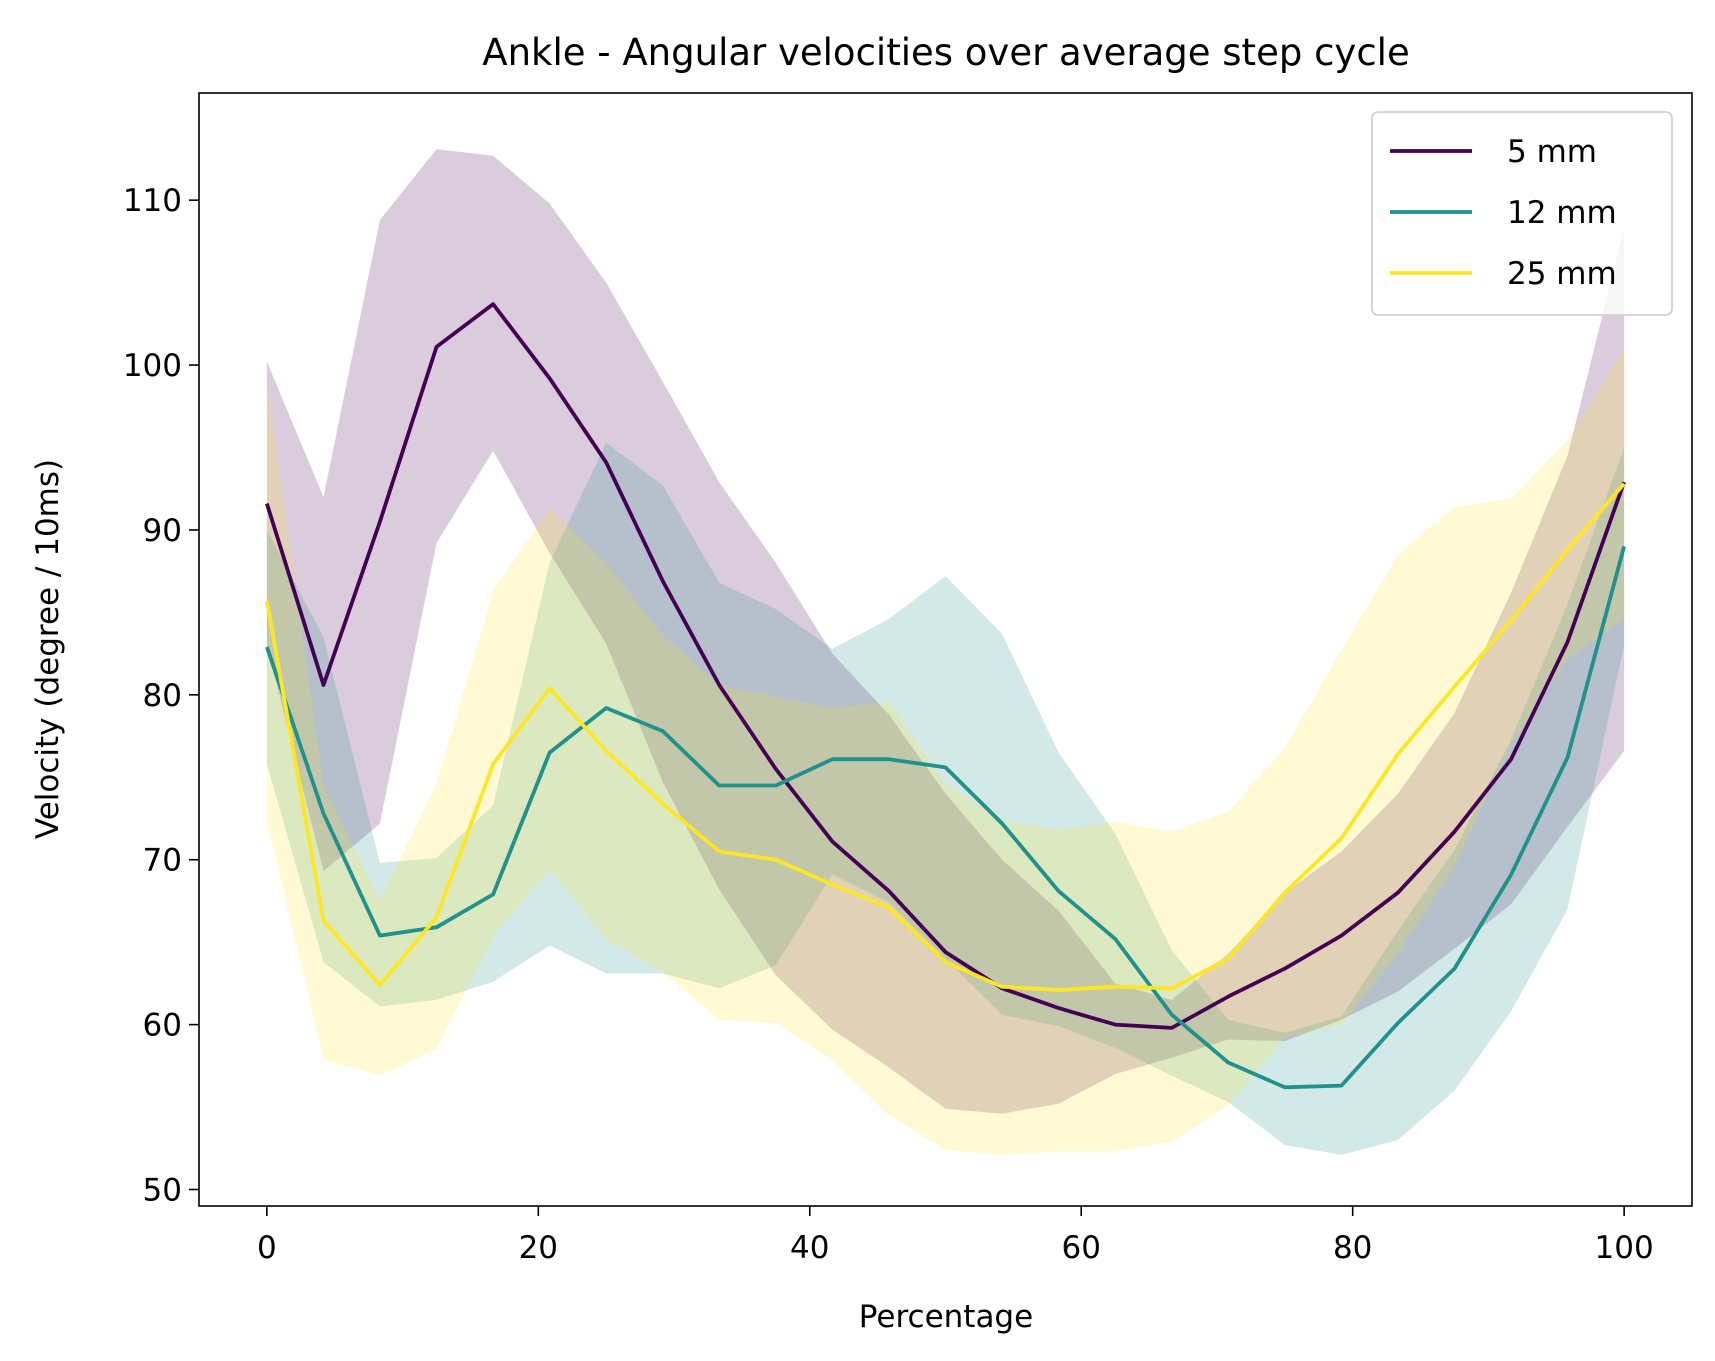  What do you see at coordinates (152, 201) in the screenshot?
I see `y-tick-label: 110` at bounding box center [152, 201].